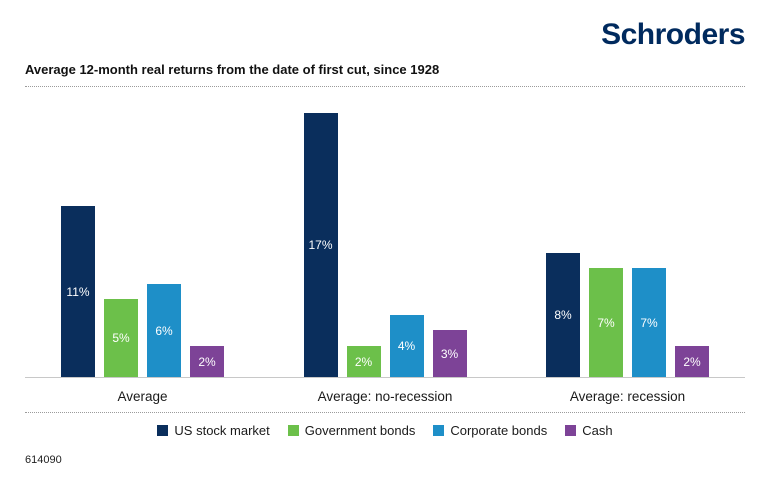 Image resolution: width=770 pixels, height=492 pixels. I want to click on legend-label: Corporate bonds, so click(499, 430).